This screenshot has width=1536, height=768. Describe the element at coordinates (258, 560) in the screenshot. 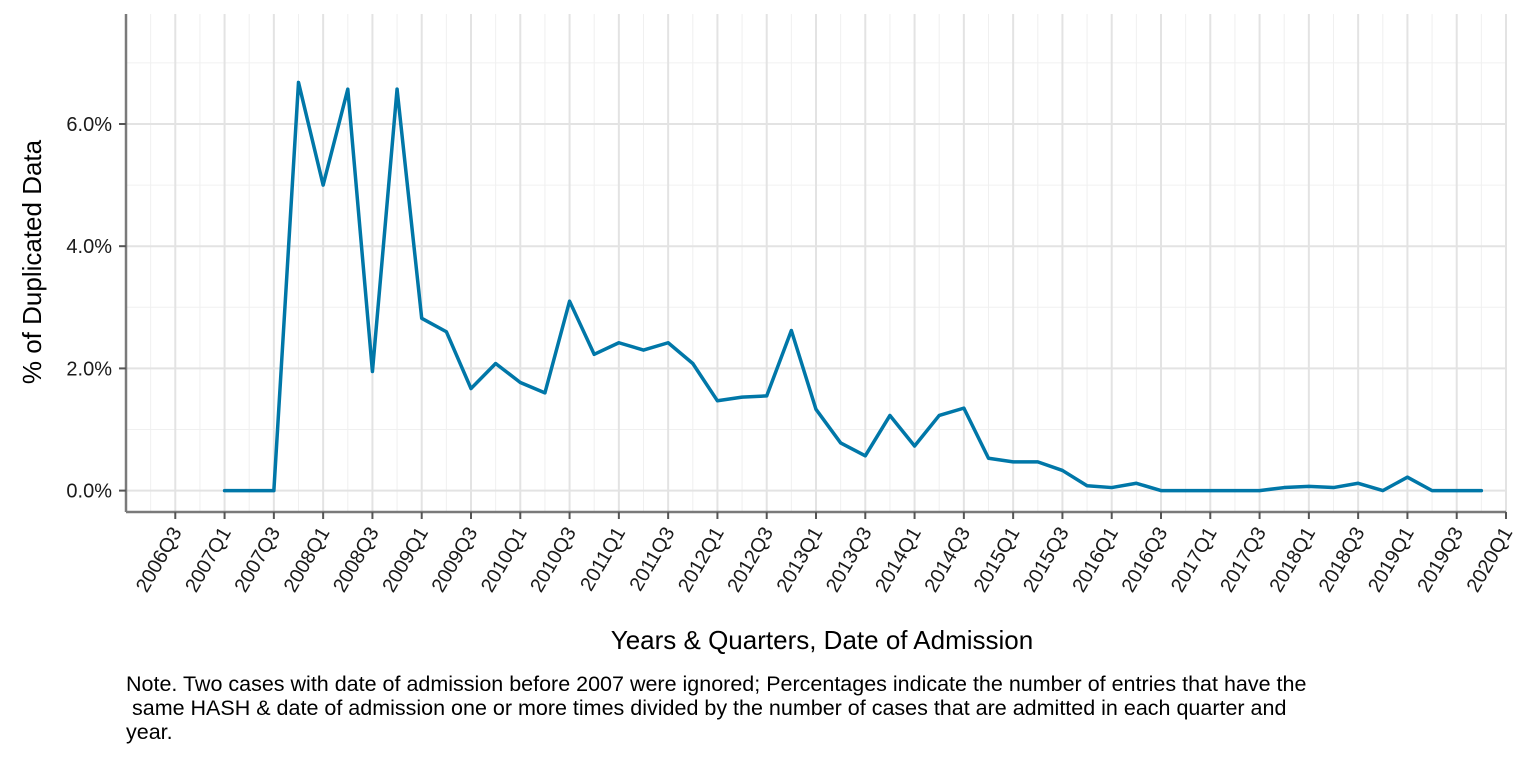

I see `x-tick-label: 2007Q3` at that location.